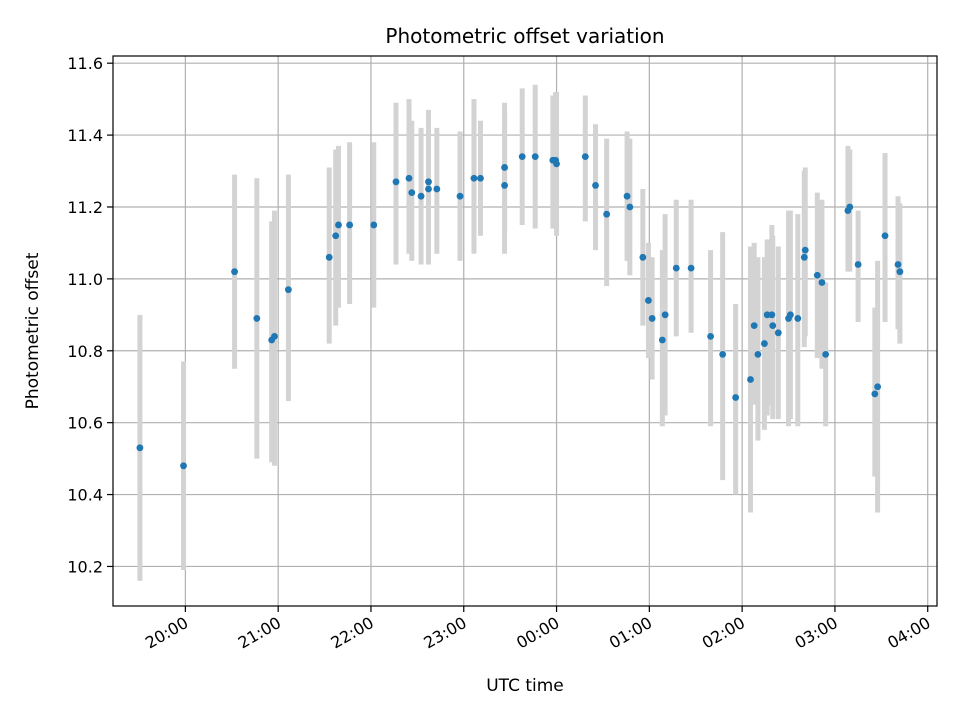 The height and width of the screenshot is (720, 960). Describe the element at coordinates (85, 279) in the screenshot. I see `y-tick-label: 11.0` at that location.